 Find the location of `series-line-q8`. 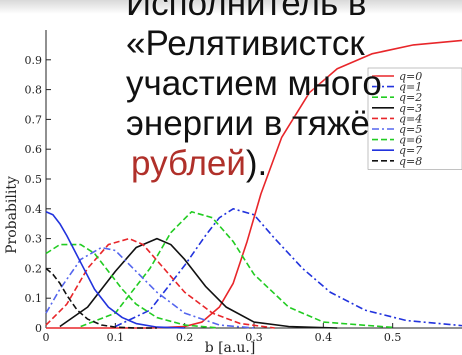

series-line-q8 is located at coordinates (101, 298).